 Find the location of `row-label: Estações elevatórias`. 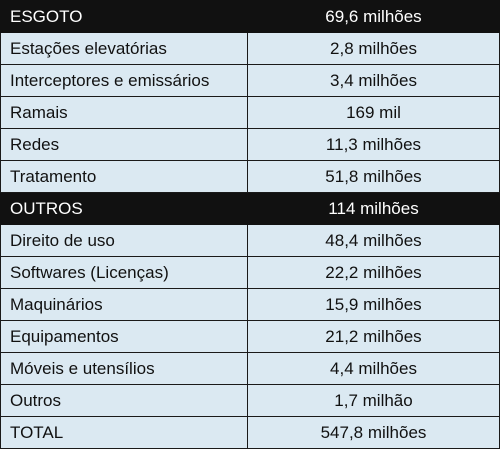

row-label: Estações elevatórias is located at coordinates (124, 48).